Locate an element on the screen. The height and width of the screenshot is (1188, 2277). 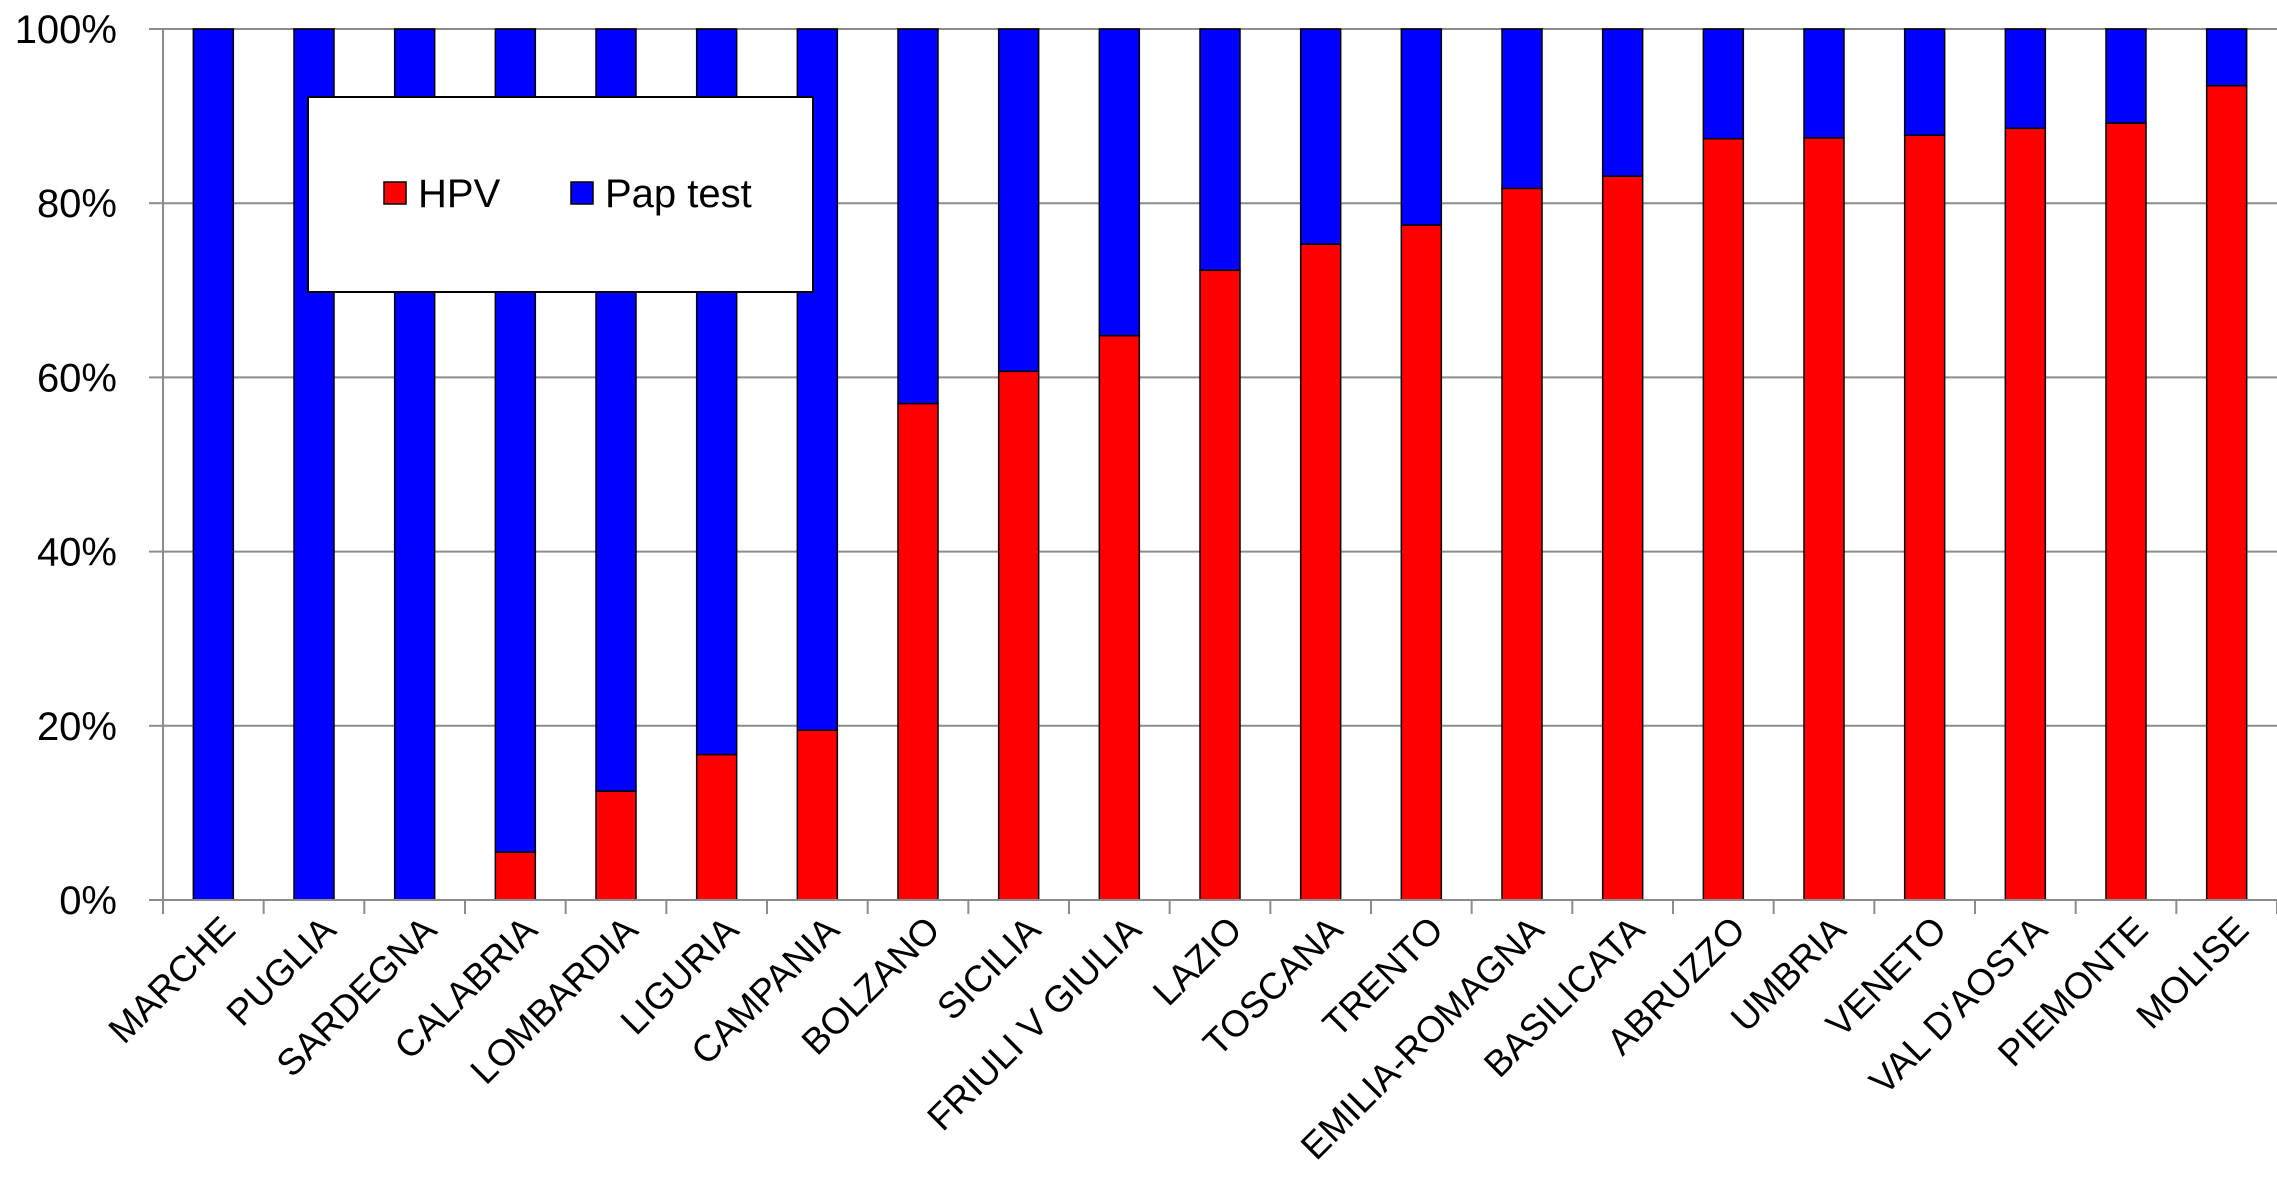
y-tick-label: 20% is located at coordinates (77, 727).